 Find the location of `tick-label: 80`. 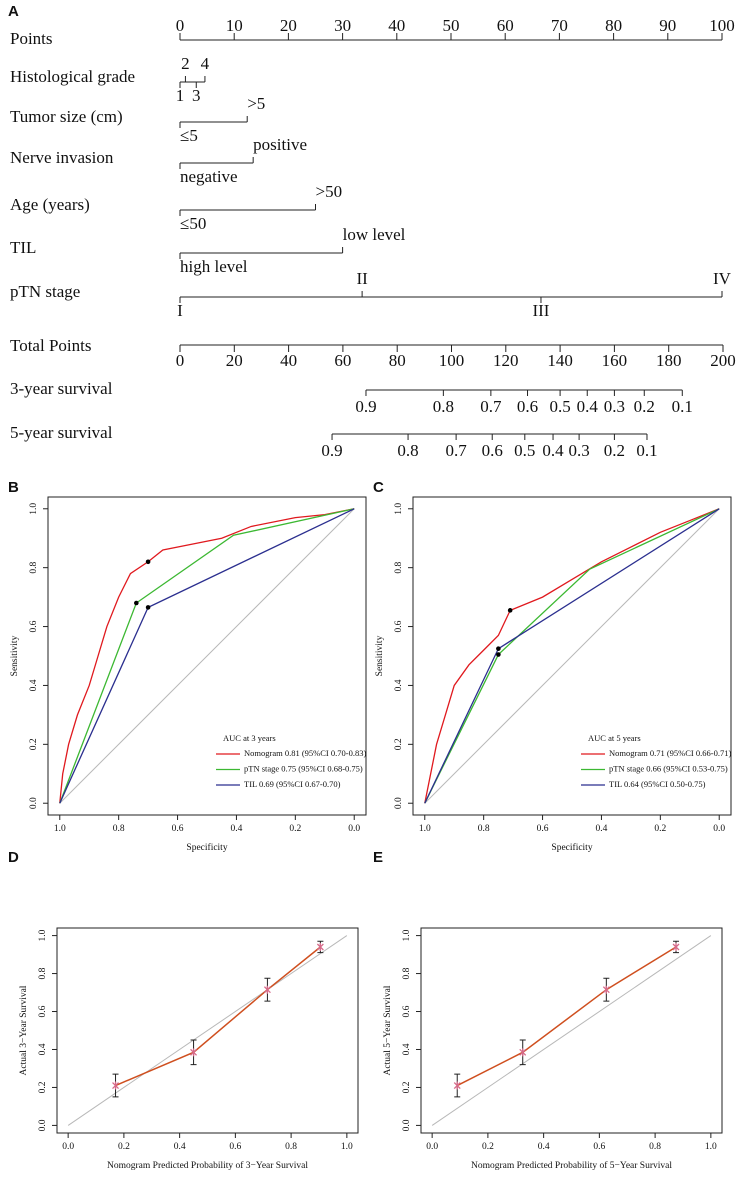

tick-label: 80 is located at coordinates (397, 360).